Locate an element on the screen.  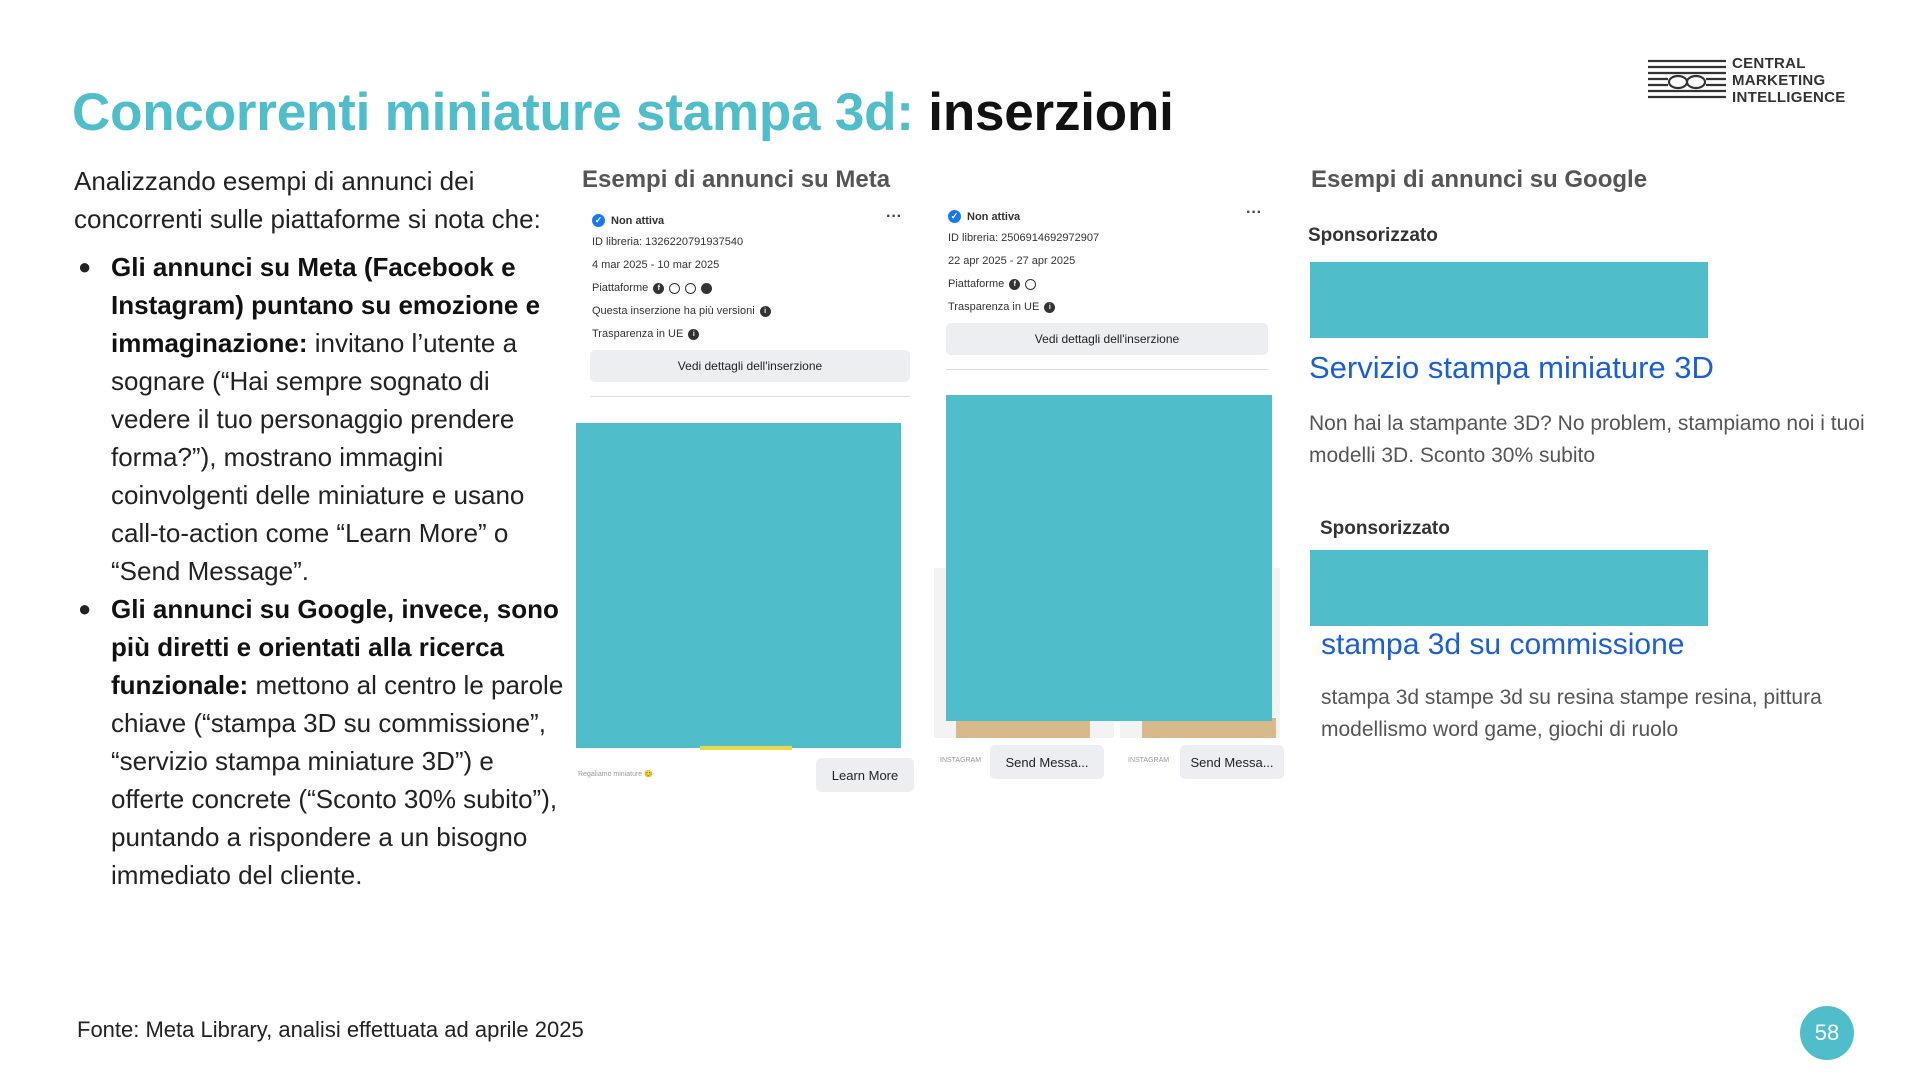
page-number: 58 is located at coordinates (1827, 1033).